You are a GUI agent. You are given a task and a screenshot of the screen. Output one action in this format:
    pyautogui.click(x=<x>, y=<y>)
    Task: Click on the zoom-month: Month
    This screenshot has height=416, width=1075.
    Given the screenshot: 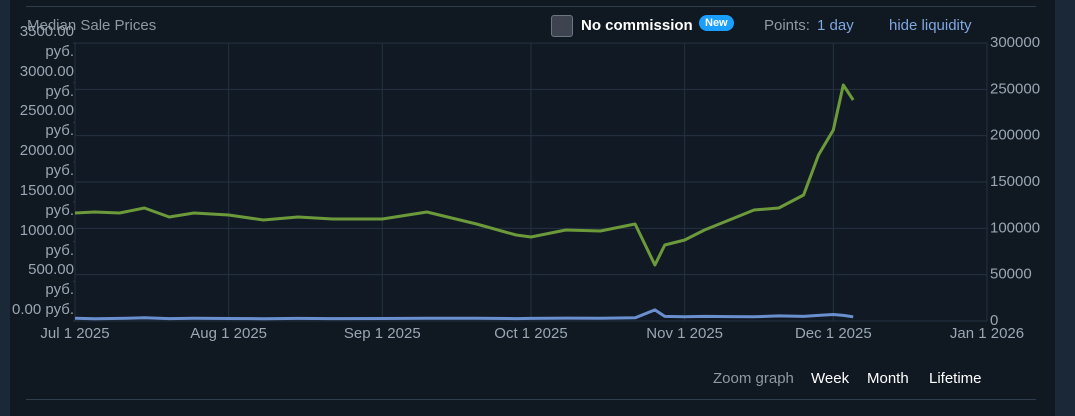 What is the action you would take?
    pyautogui.click(x=888, y=378)
    